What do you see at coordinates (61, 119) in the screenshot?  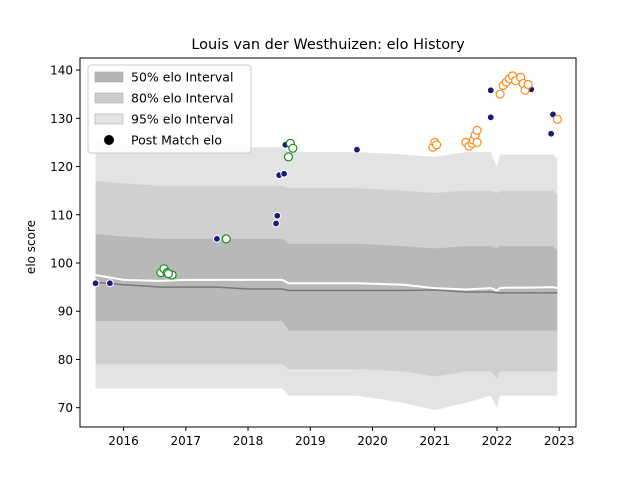 I see `y-tick-label-130: 130` at bounding box center [61, 119].